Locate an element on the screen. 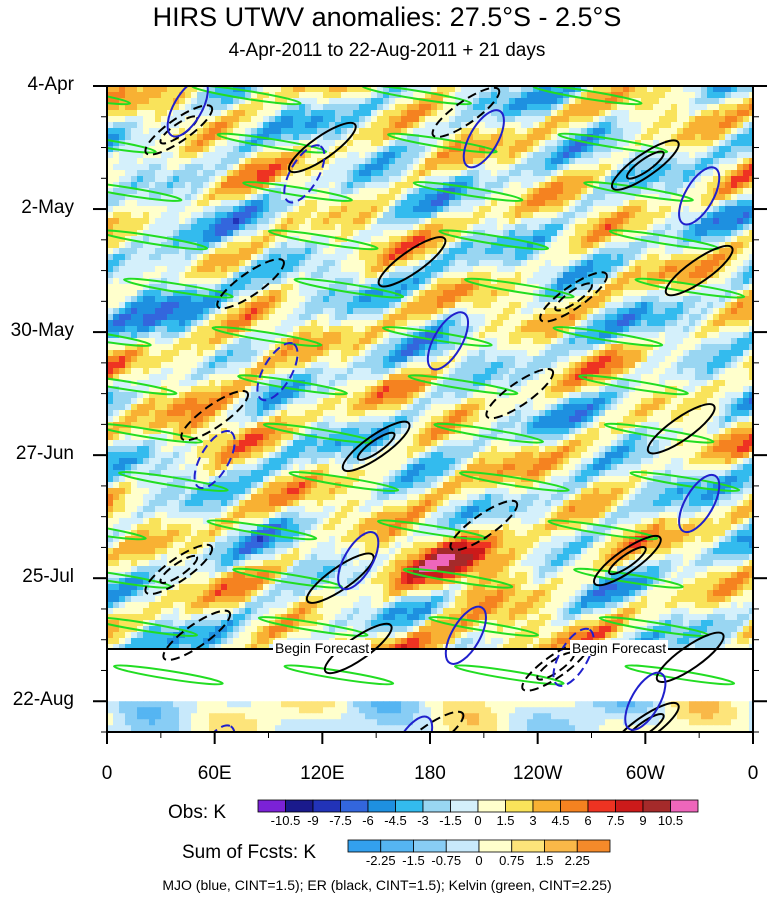 The width and height of the screenshot is (774, 899). colorbar-label: 10.5 is located at coordinates (670, 820).